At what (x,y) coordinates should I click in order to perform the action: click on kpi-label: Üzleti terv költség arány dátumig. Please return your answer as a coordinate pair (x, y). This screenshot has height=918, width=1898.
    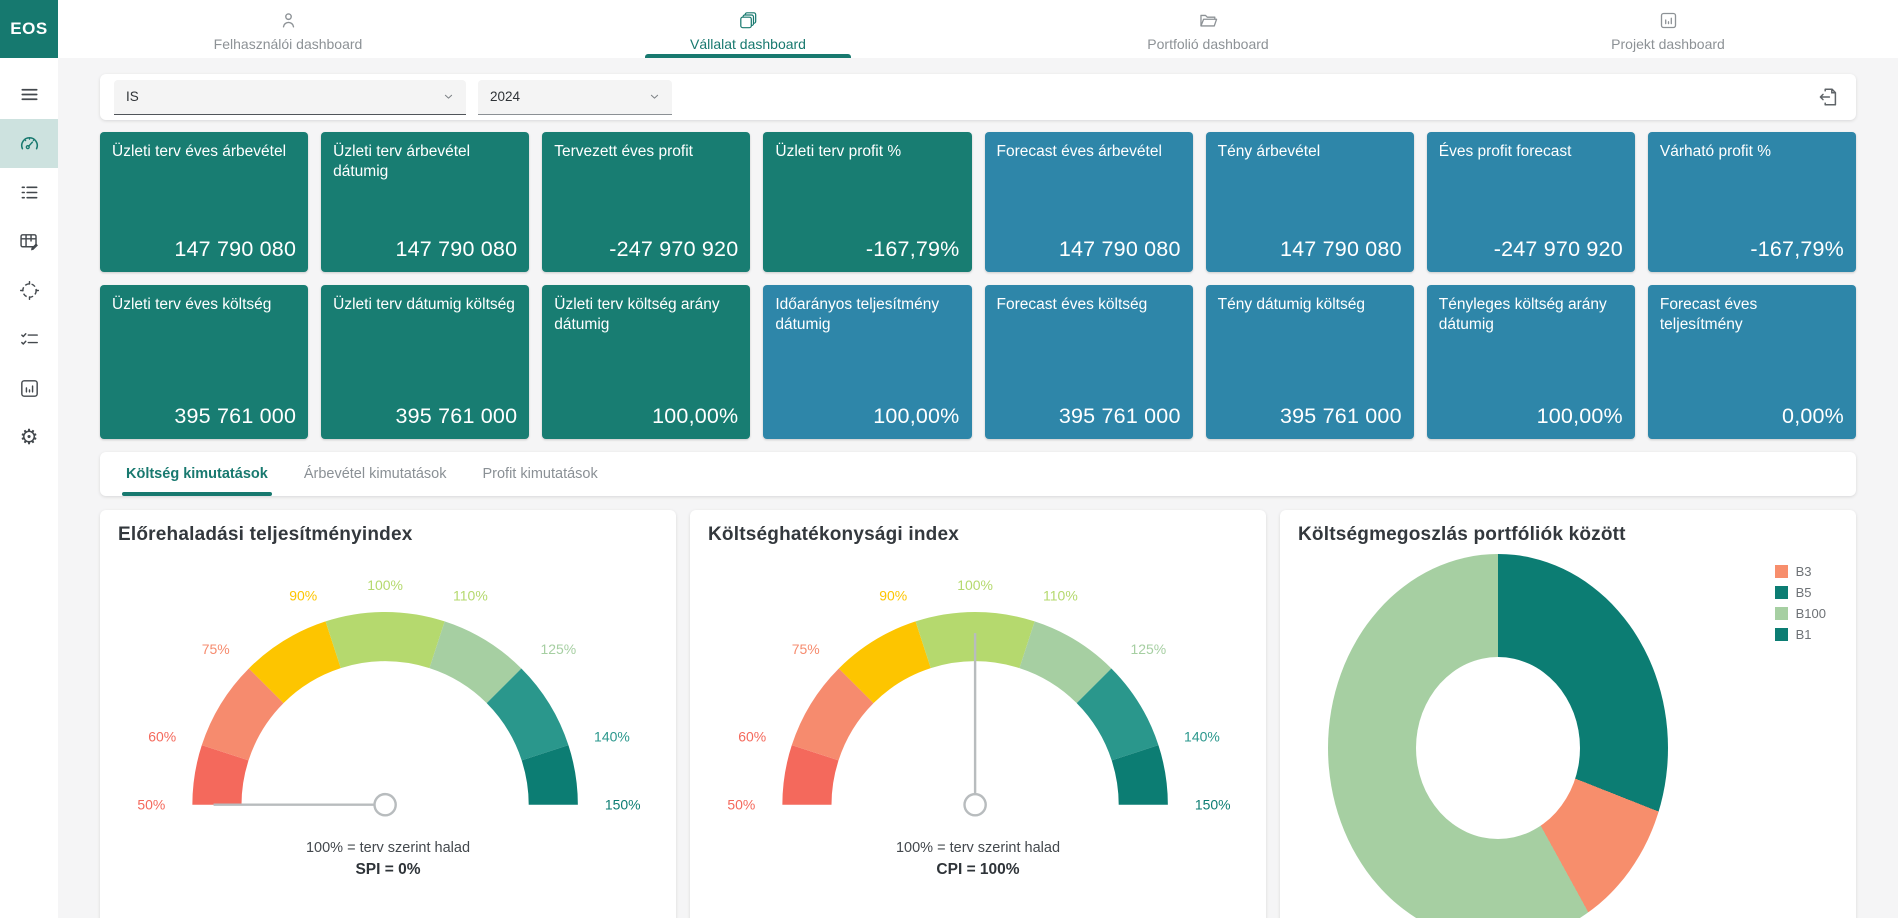
    Looking at the image, I should click on (637, 315).